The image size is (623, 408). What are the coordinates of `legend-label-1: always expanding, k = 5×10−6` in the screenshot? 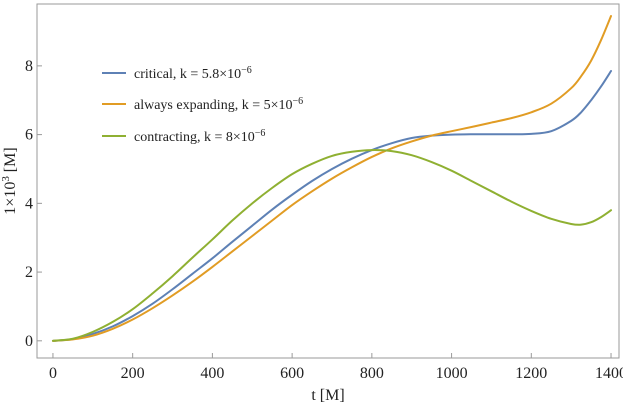 It's located at (218, 105).